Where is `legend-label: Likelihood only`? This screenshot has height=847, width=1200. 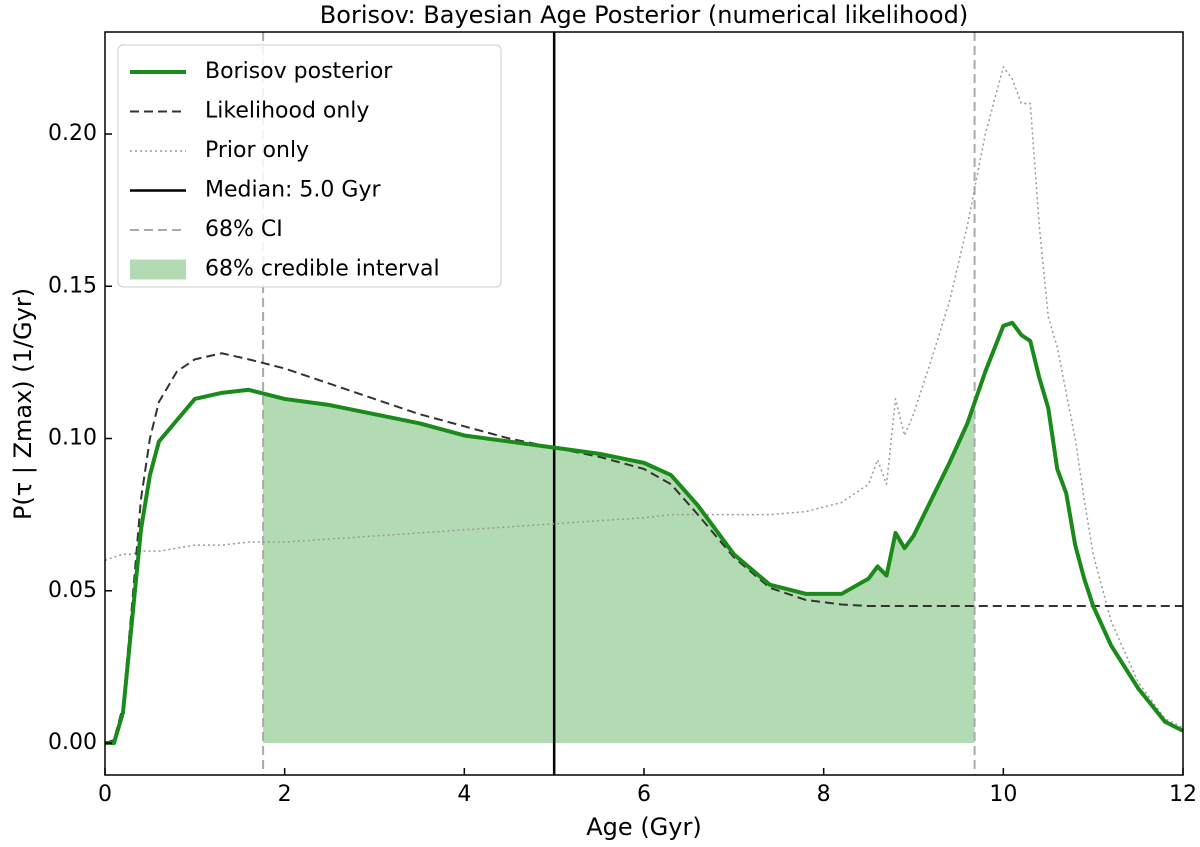 legend-label: Likelihood only is located at coordinates (287, 111).